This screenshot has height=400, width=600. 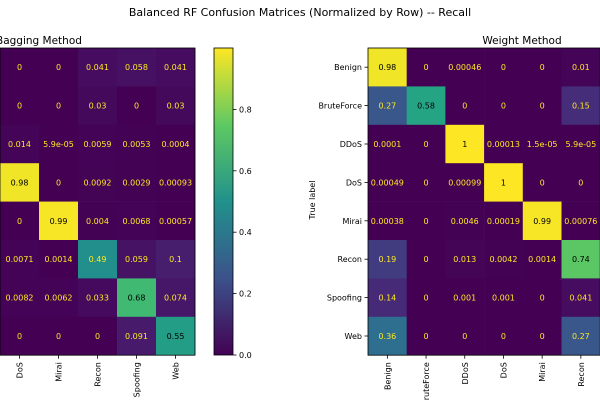 I want to click on heatmap-weight-cell-label: 0.27, so click(x=581, y=336).